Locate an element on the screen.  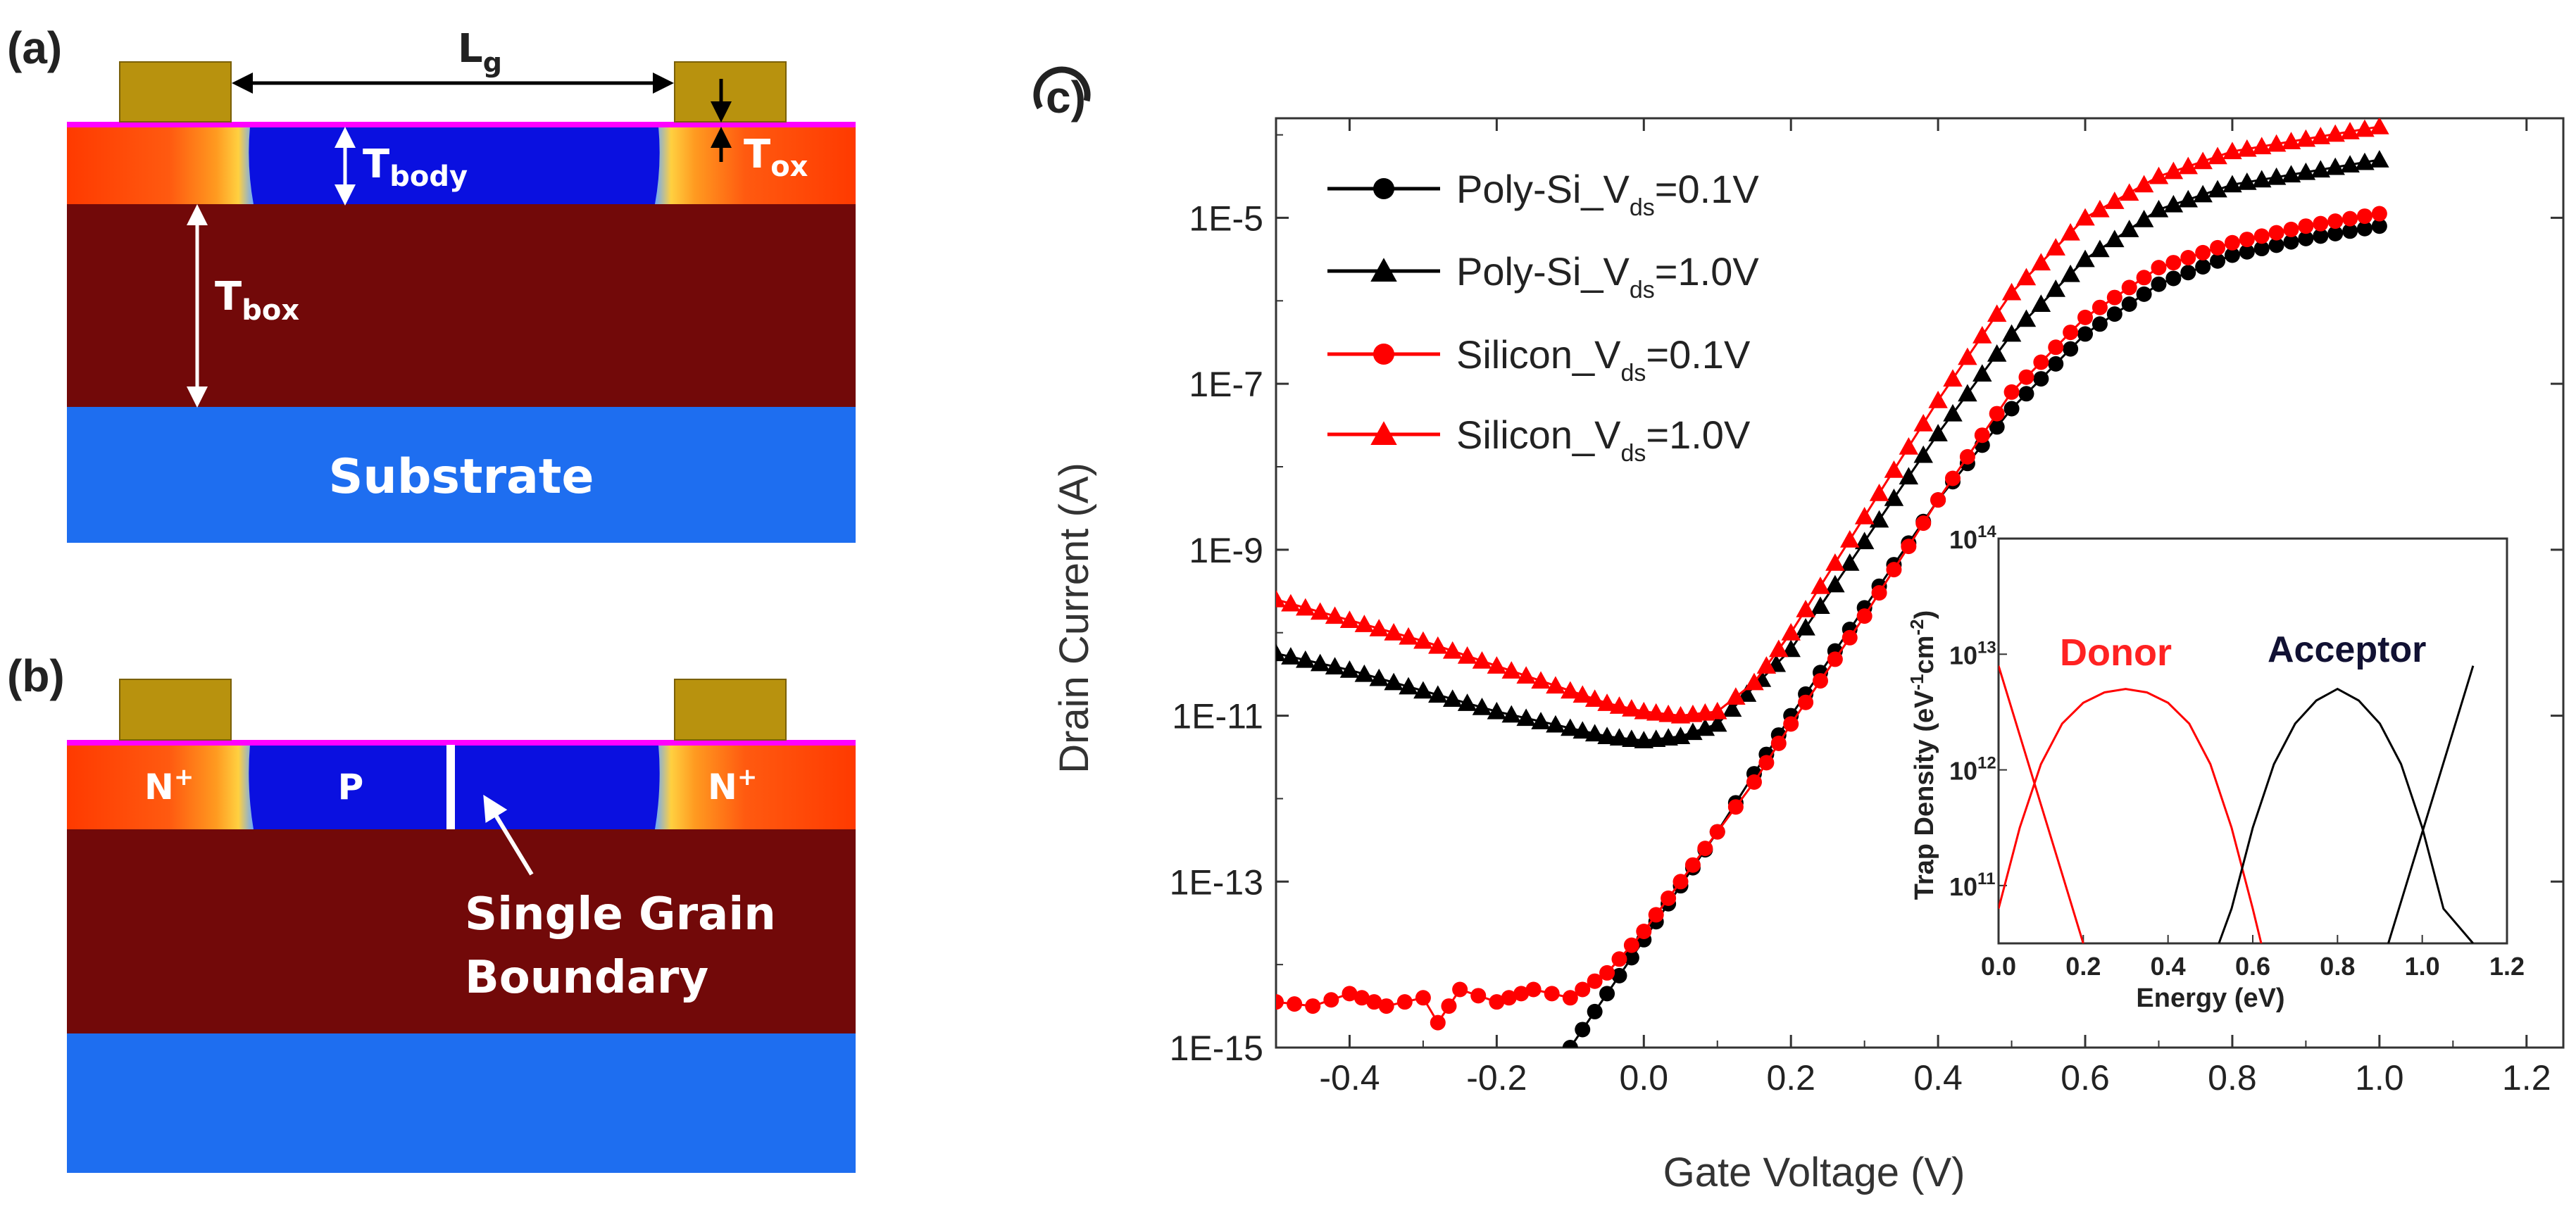
x-tick-label: 1.0 is located at coordinates (2379, 1078).